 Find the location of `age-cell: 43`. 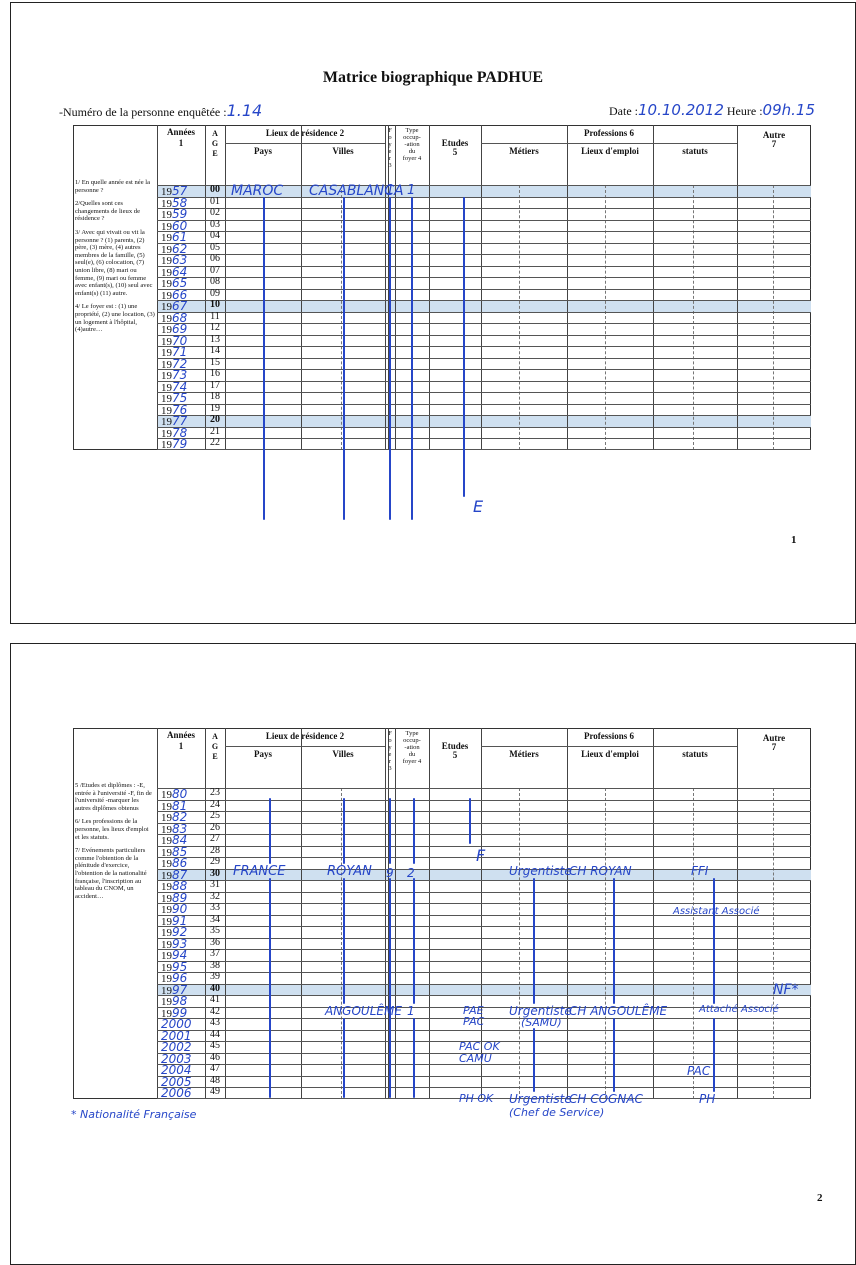

age-cell: 43 is located at coordinates (215, 1022).